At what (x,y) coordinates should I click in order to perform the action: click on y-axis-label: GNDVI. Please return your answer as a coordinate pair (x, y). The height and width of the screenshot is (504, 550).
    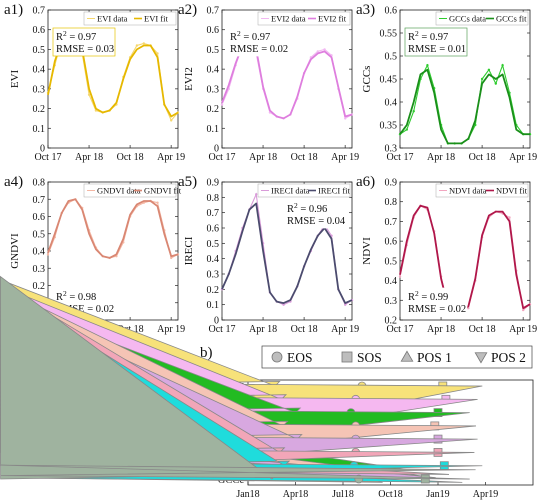
    Looking at the image, I should click on (15, 251).